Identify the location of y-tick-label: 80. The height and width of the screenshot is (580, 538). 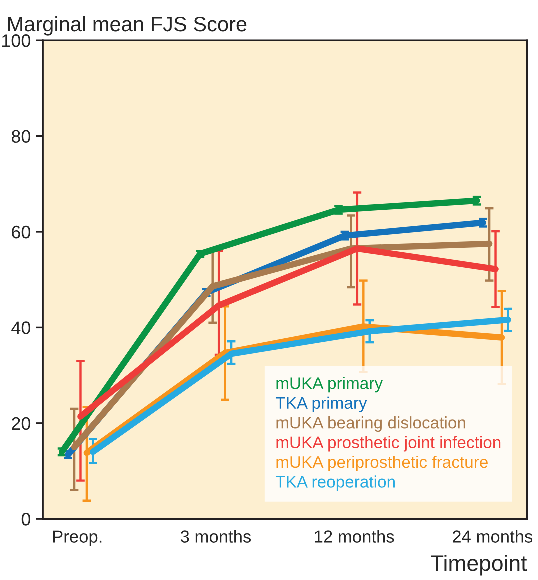
(21, 137).